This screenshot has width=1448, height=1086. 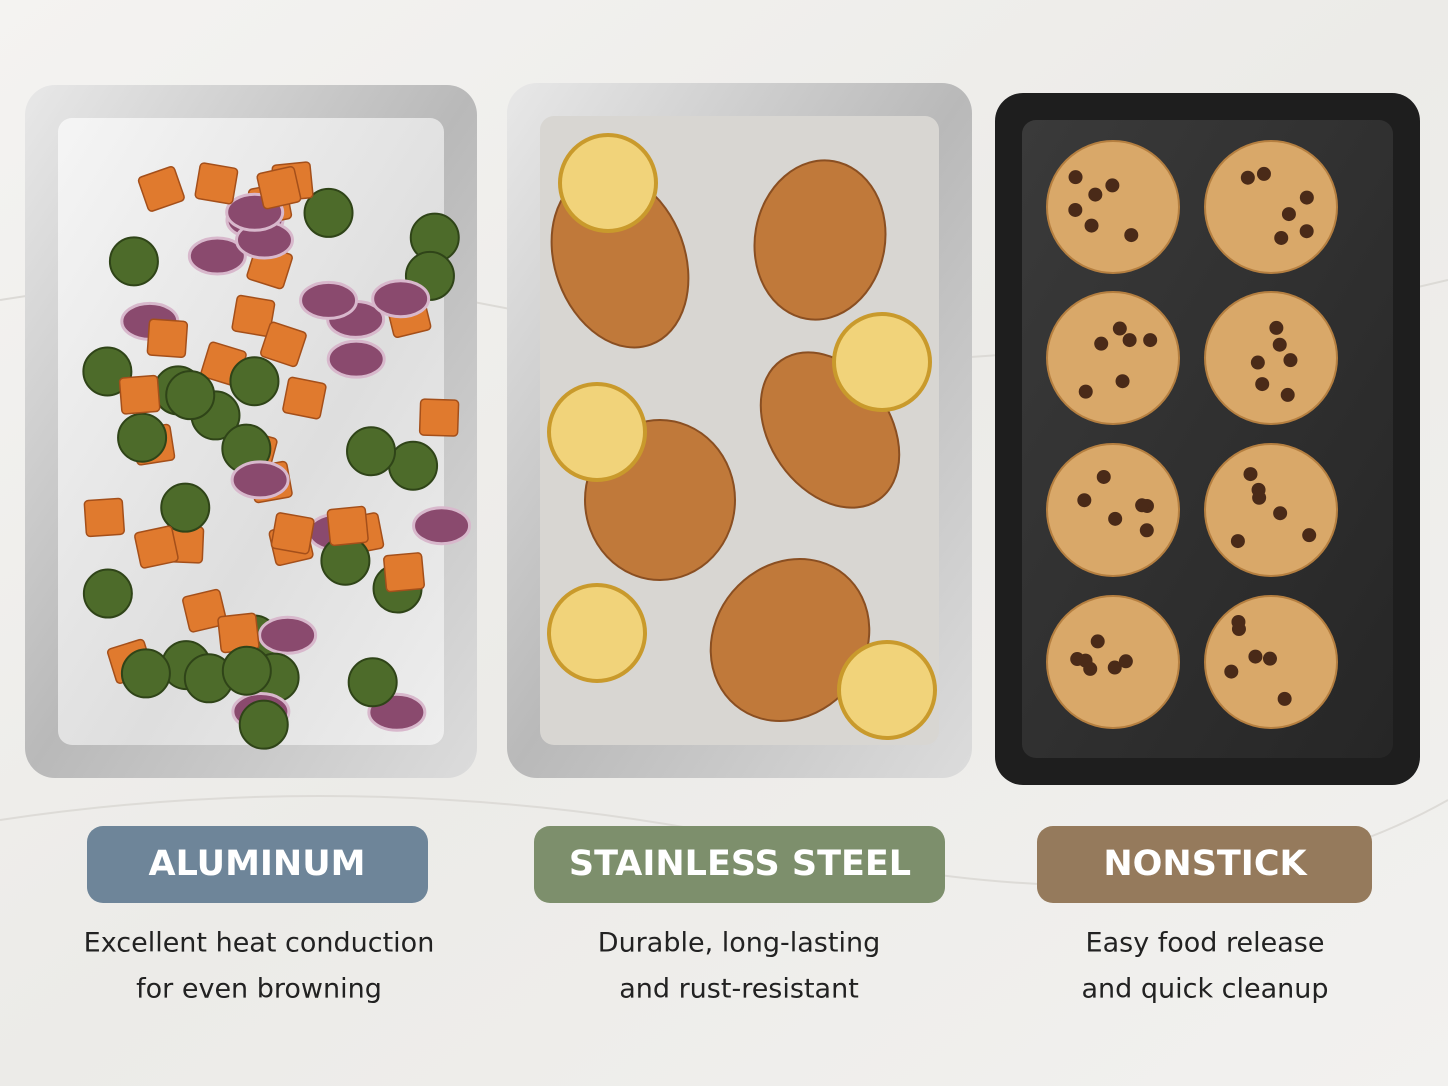 What do you see at coordinates (259, 989) in the screenshot?
I see `description: for even browning` at bounding box center [259, 989].